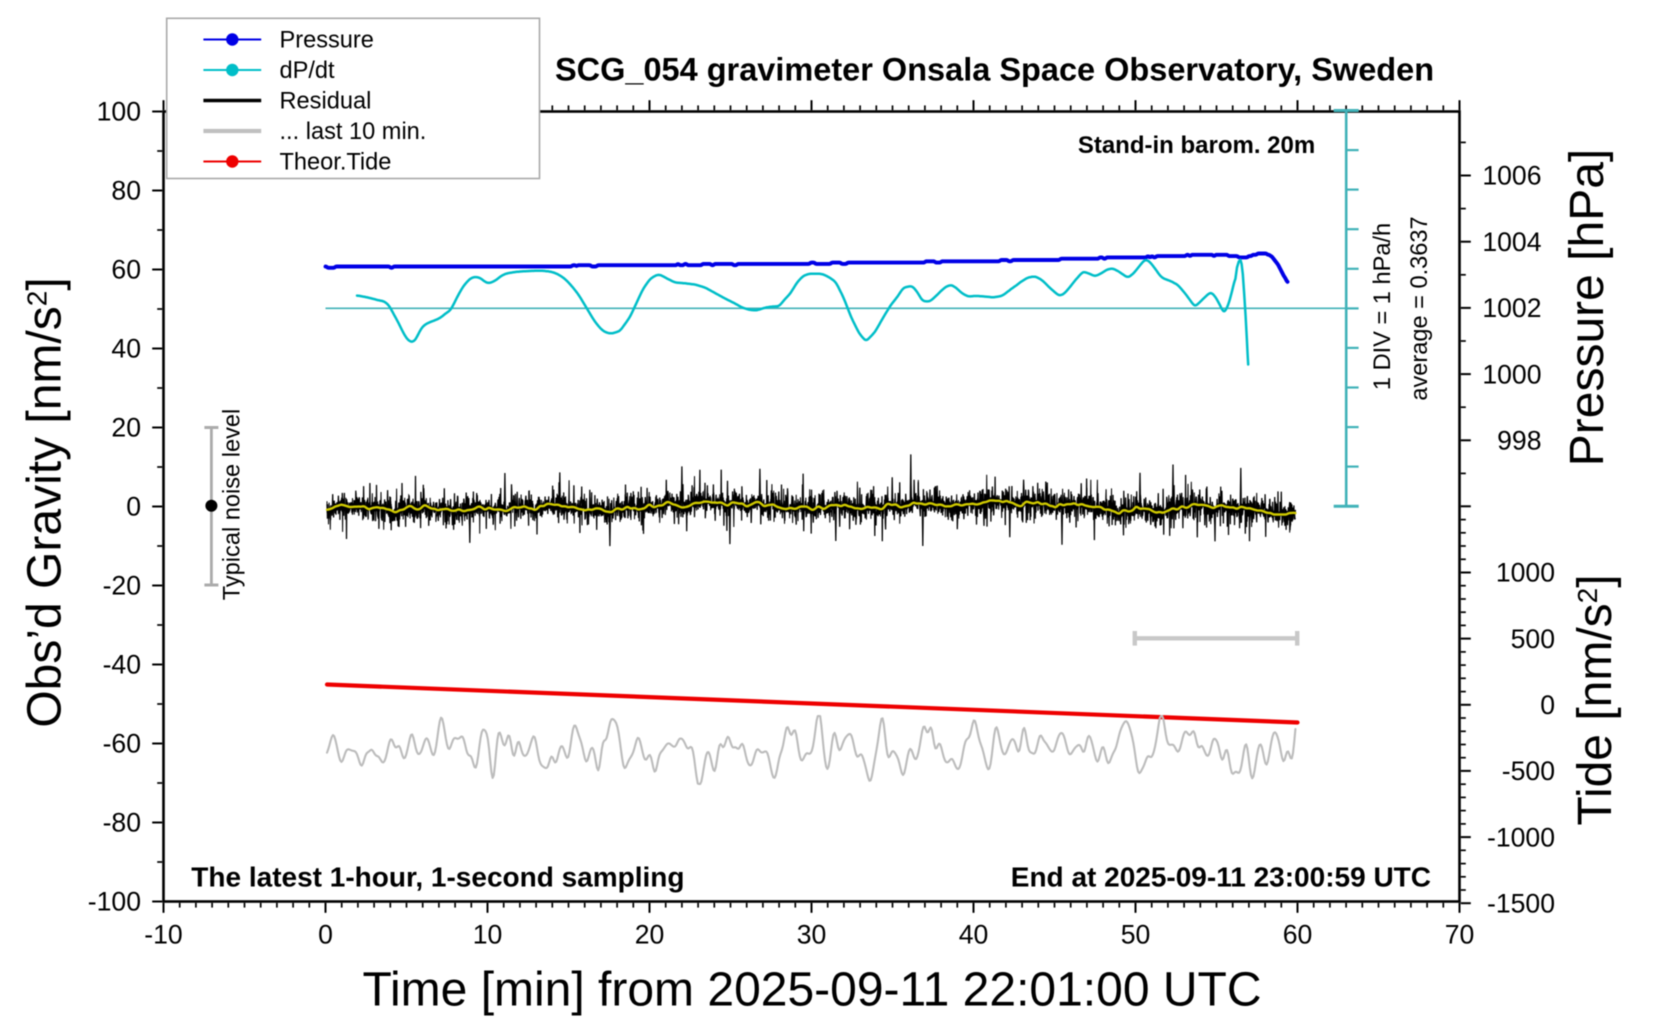 The height and width of the screenshot is (1020, 1660). Describe the element at coordinates (122, 665) in the screenshot. I see `svg-text: -40` at that location.